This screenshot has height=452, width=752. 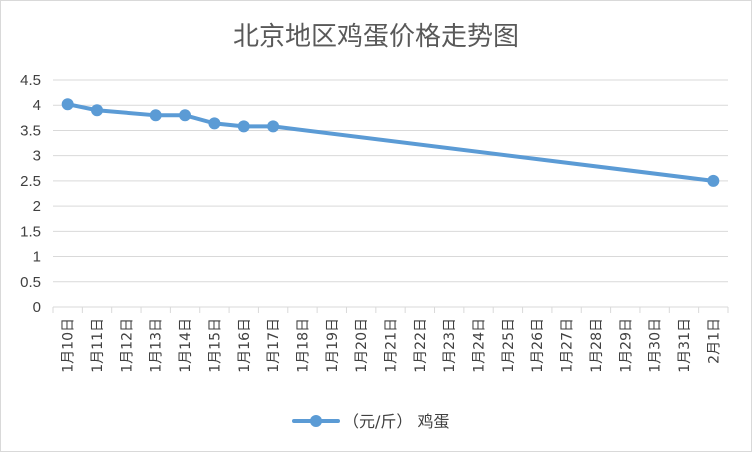 What do you see at coordinates (127, 345) in the screenshot?
I see `x-tick-label: 1月12日` at bounding box center [127, 345].